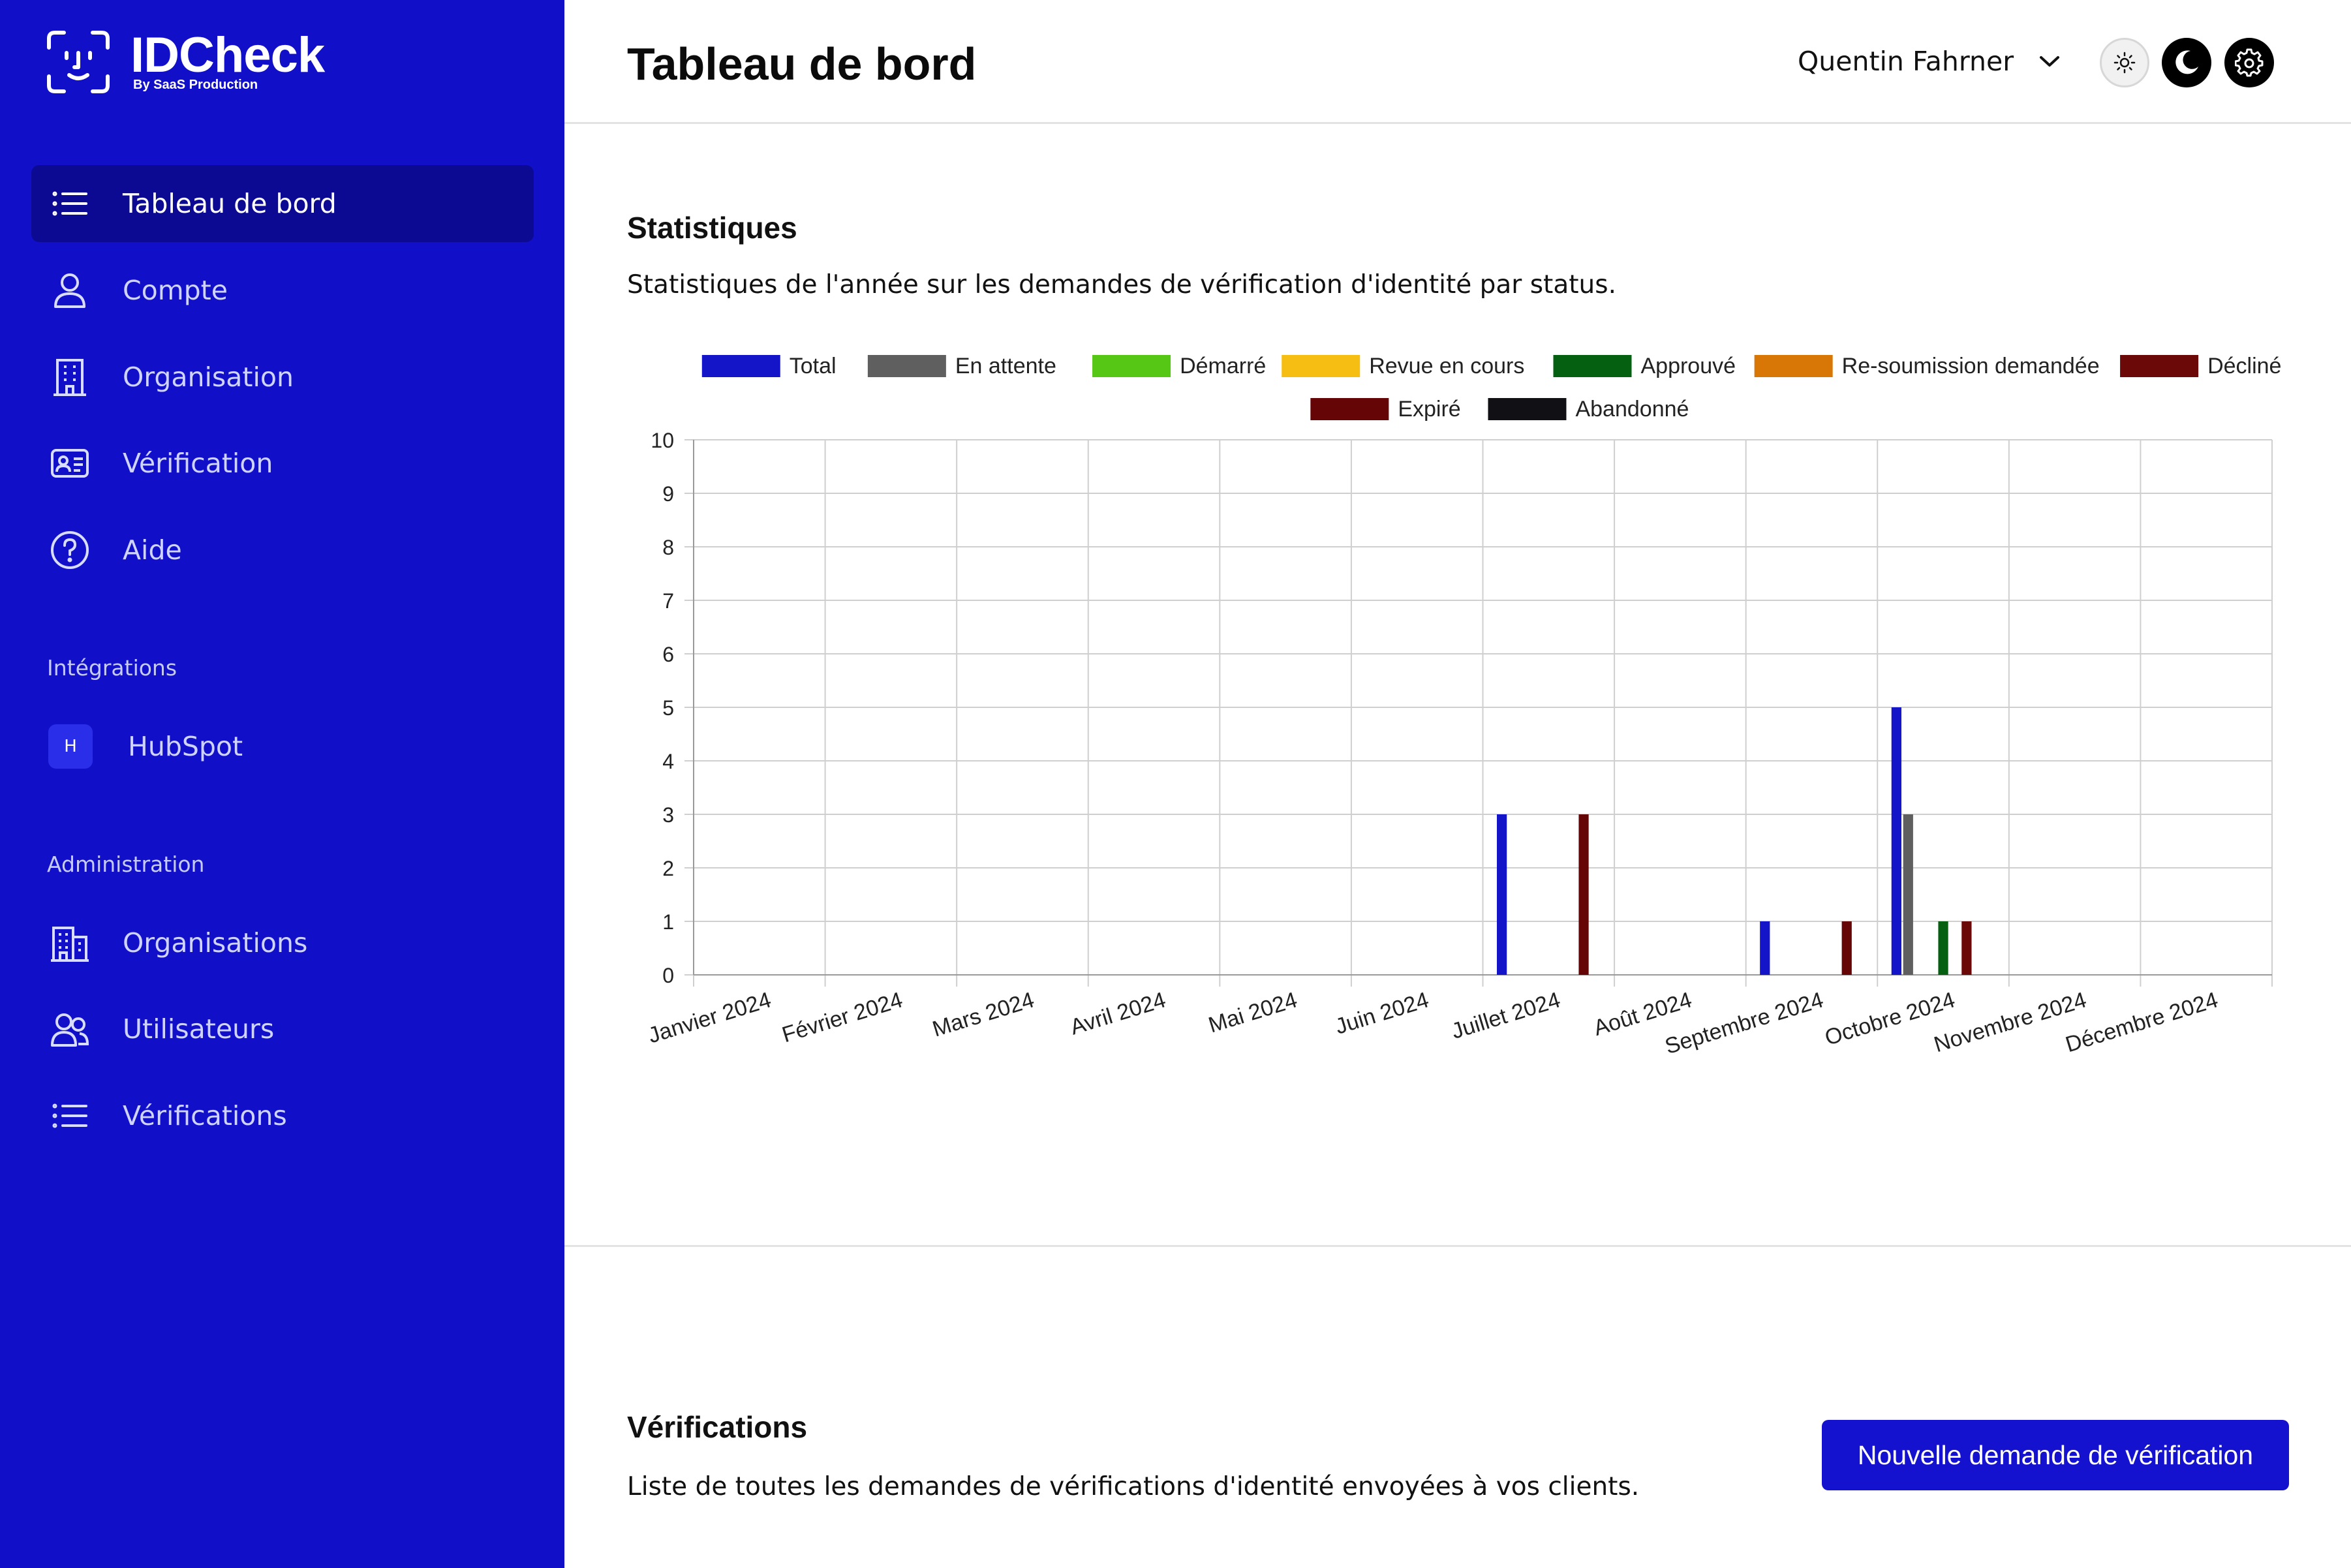  Describe the element at coordinates (1906, 61) in the screenshot. I see `user-name: Quentin Fahrner` at that location.